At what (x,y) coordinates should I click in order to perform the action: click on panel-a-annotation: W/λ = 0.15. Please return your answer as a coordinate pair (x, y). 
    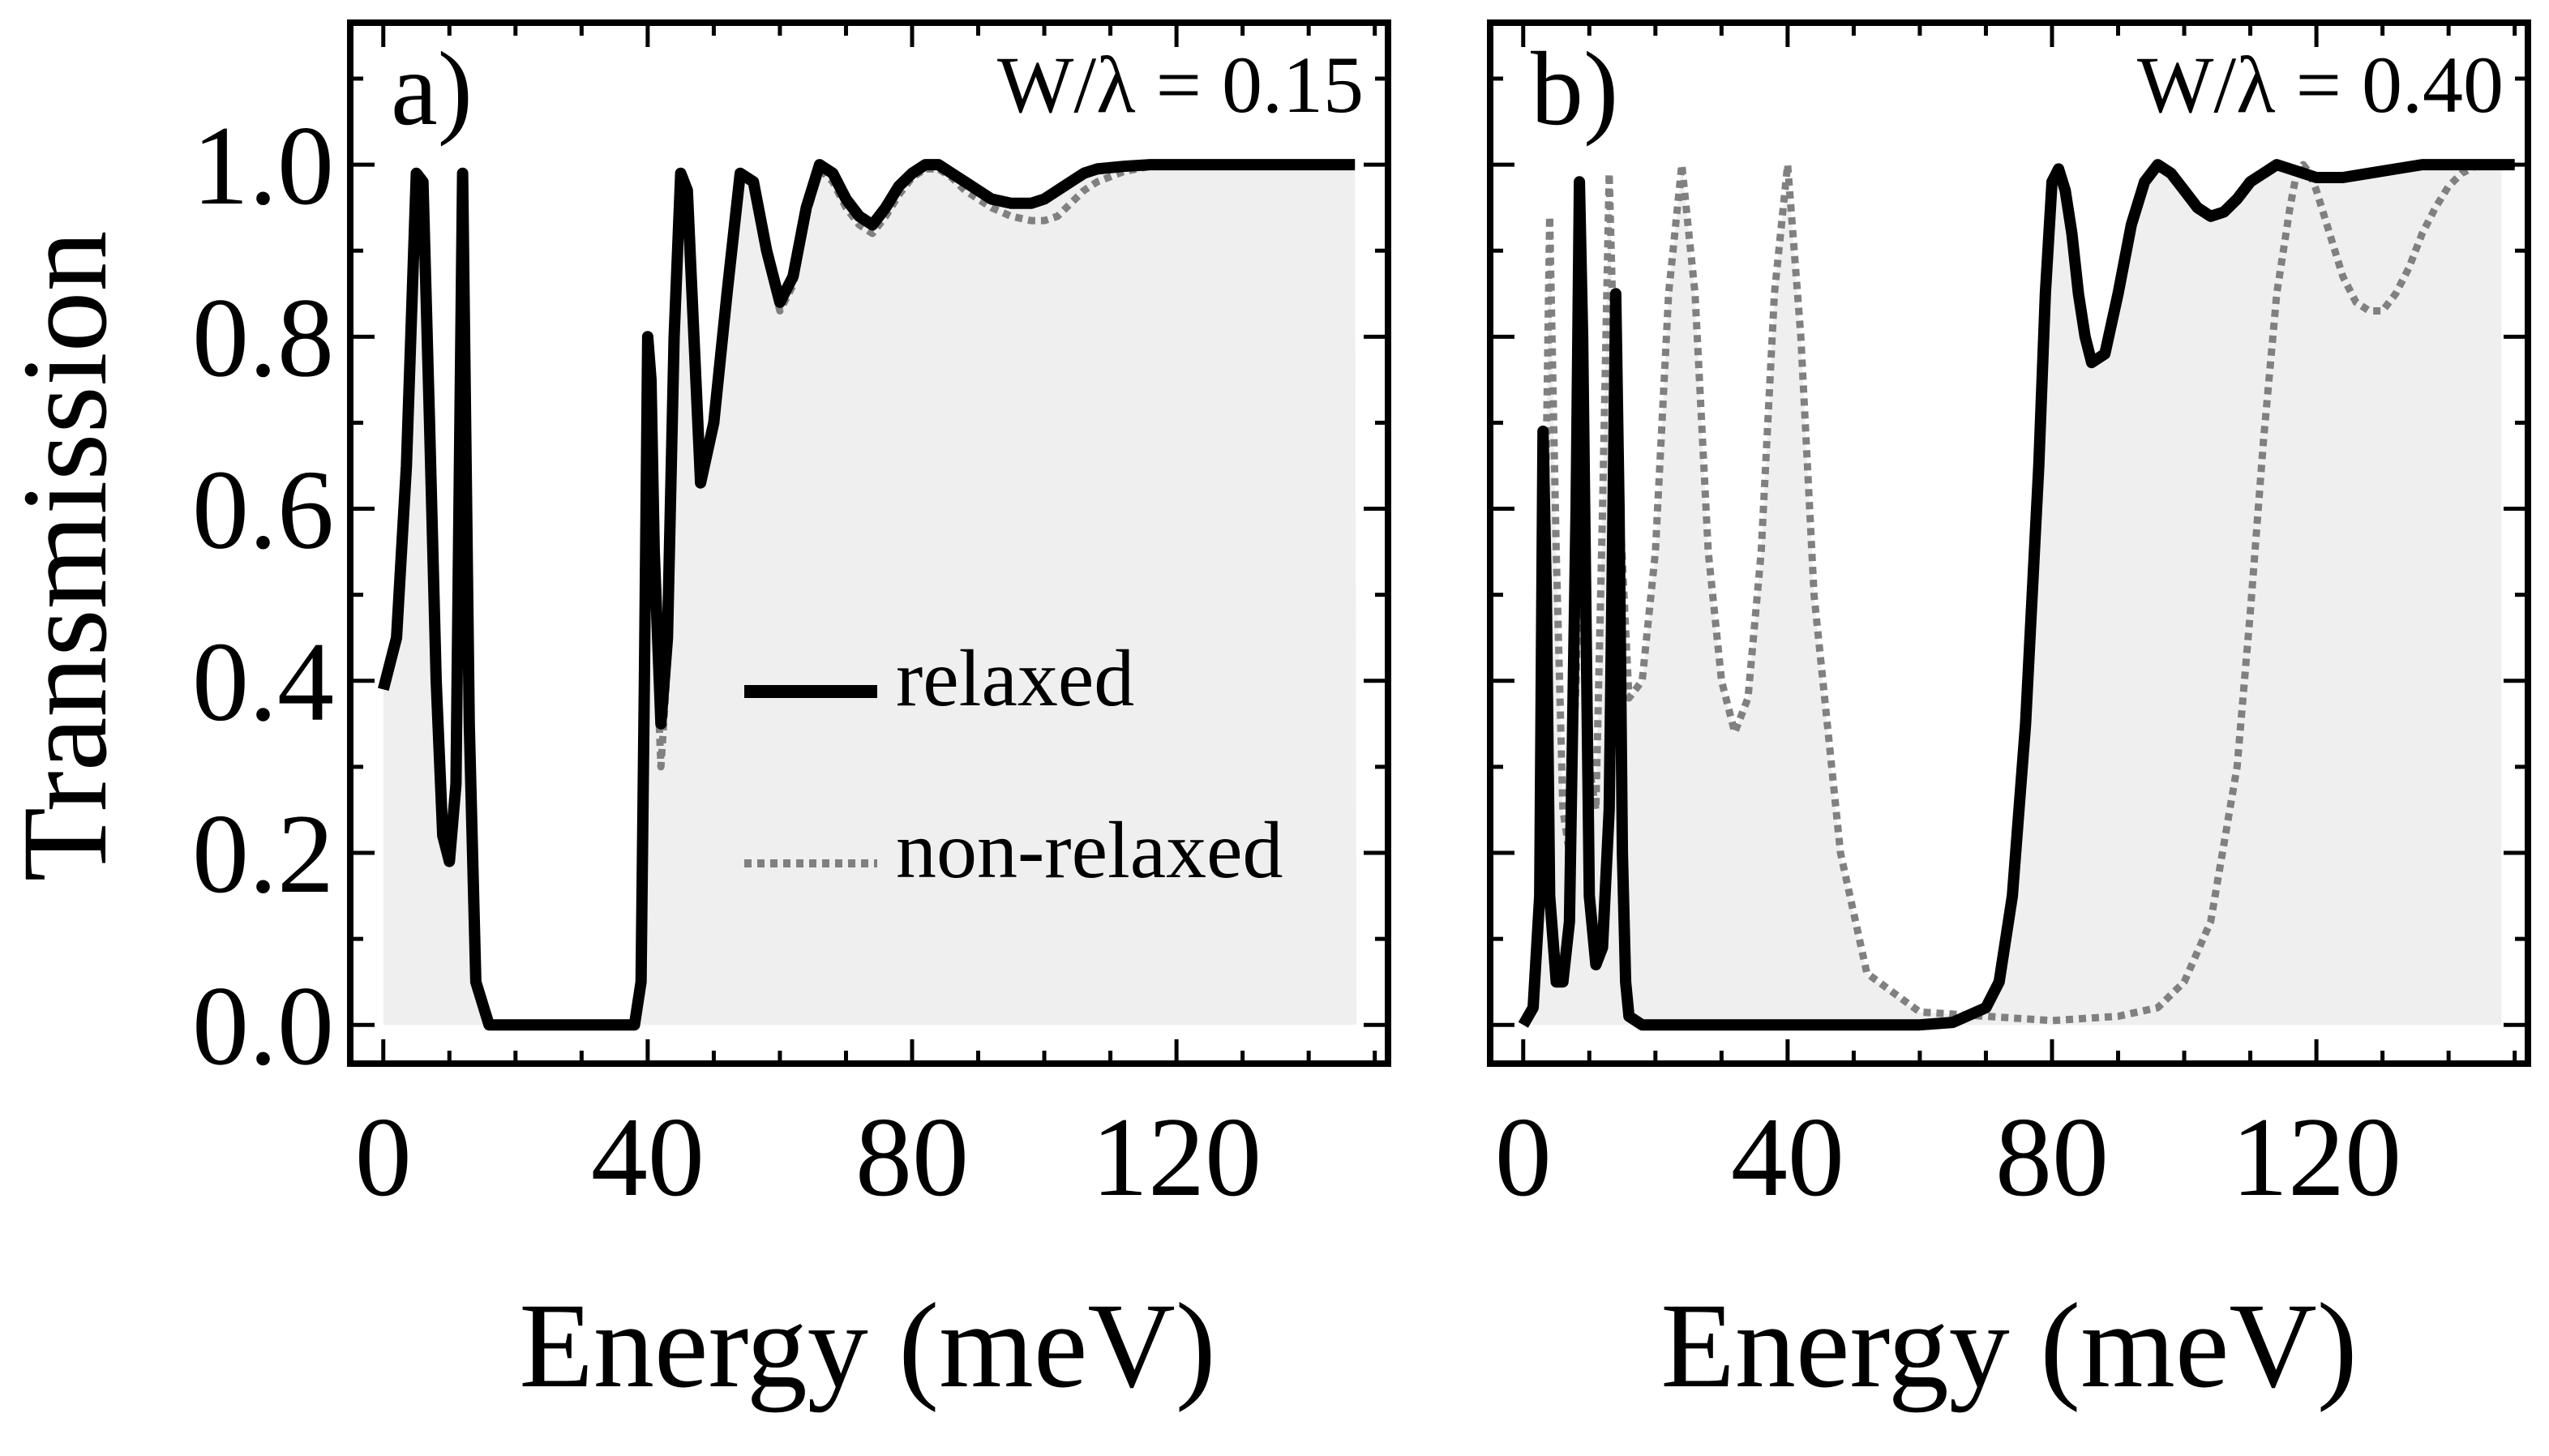
    Looking at the image, I should click on (1181, 85).